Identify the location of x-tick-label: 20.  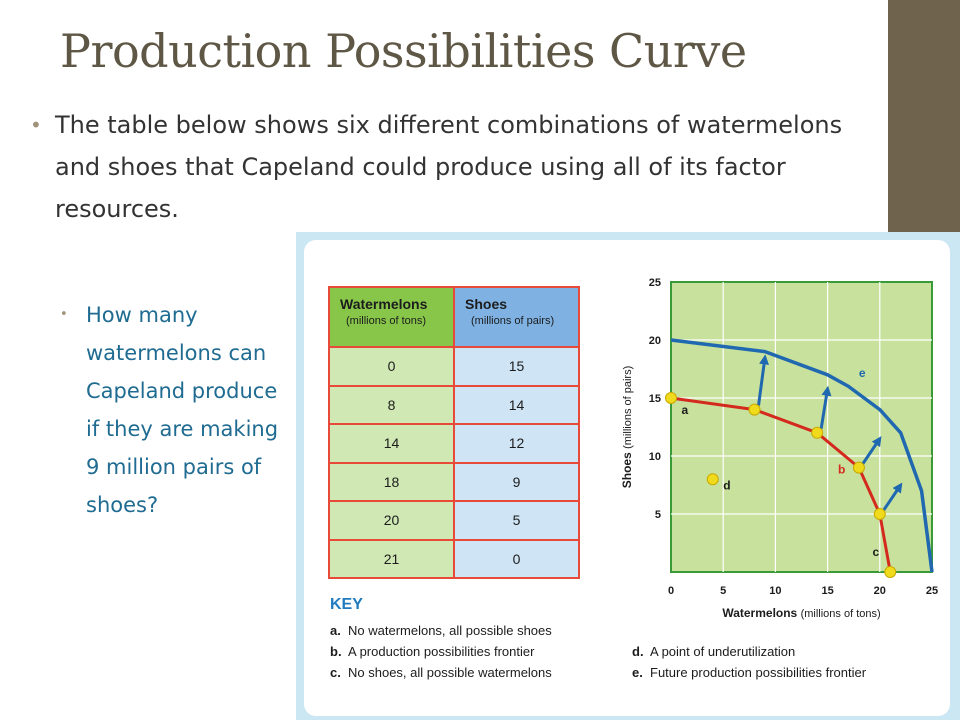
(880, 591).